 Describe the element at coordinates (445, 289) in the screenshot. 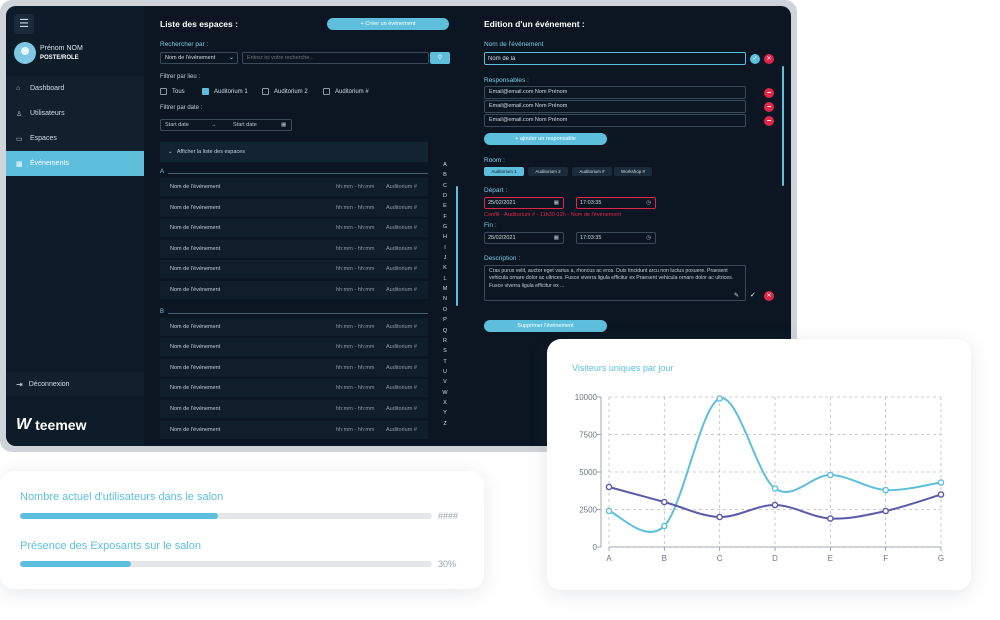

I see `alphabet-letter: M` at that location.